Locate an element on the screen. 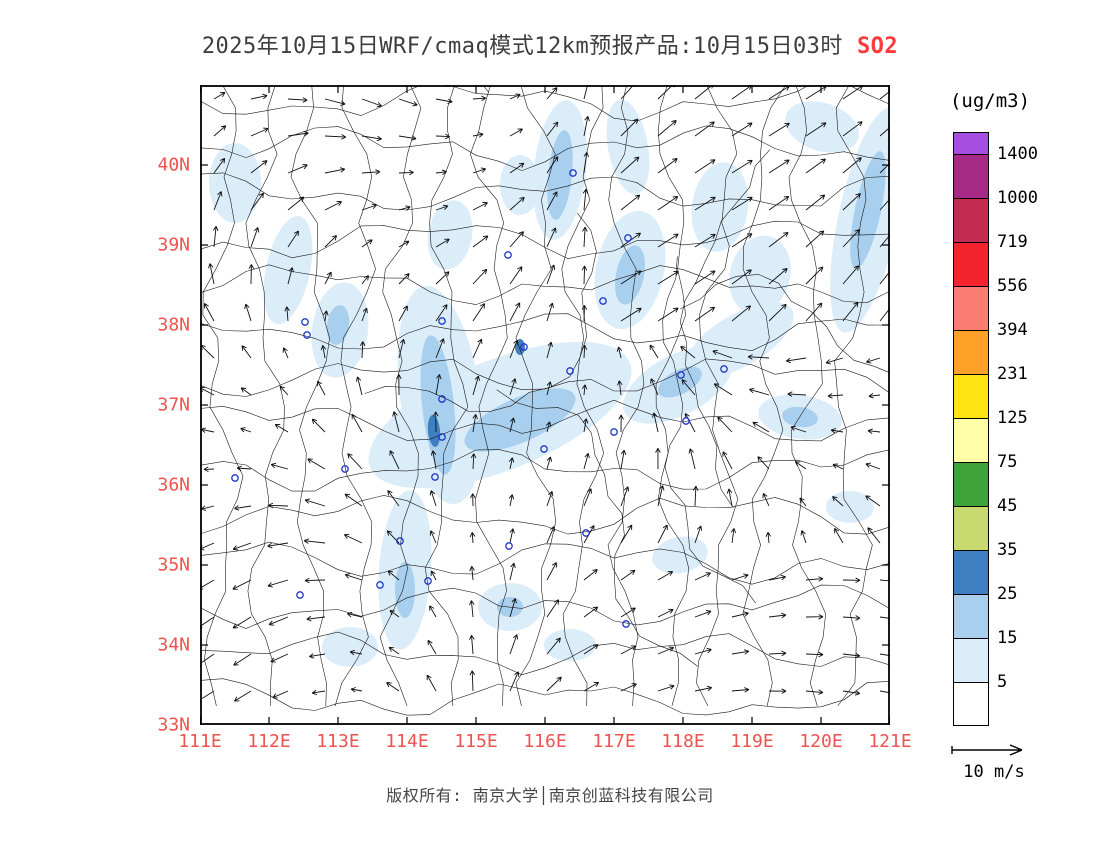  lat-label-34N: 34N is located at coordinates (173, 645).